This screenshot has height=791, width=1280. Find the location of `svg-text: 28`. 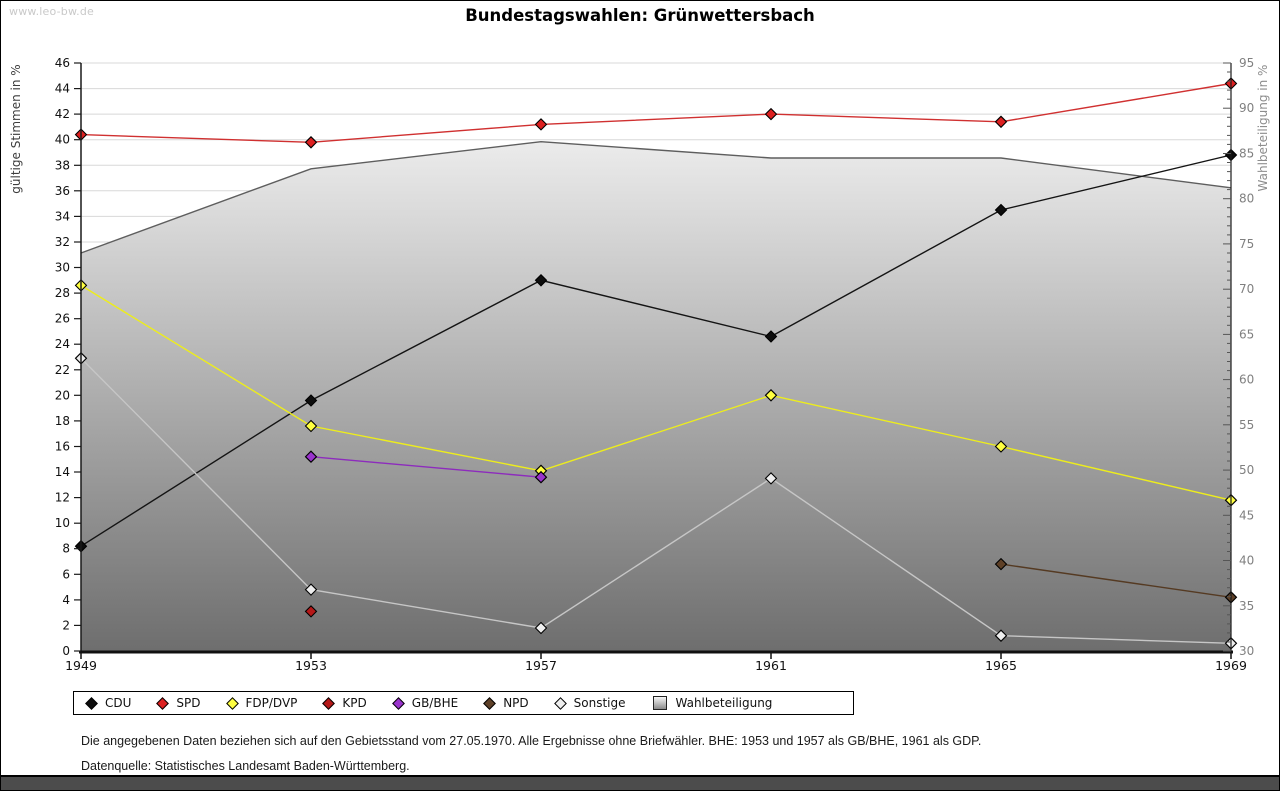

svg-text: 28 is located at coordinates (62, 293).